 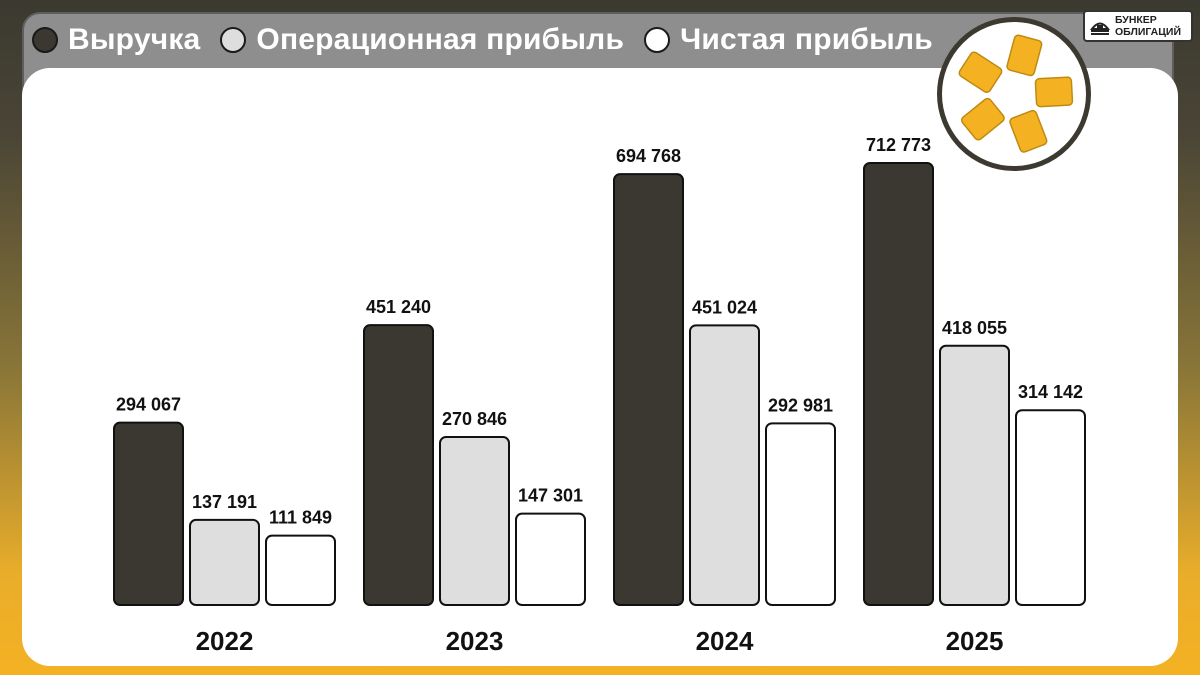 I want to click on legend-item-net-profit: Чистая прибыль, so click(x=788, y=40).